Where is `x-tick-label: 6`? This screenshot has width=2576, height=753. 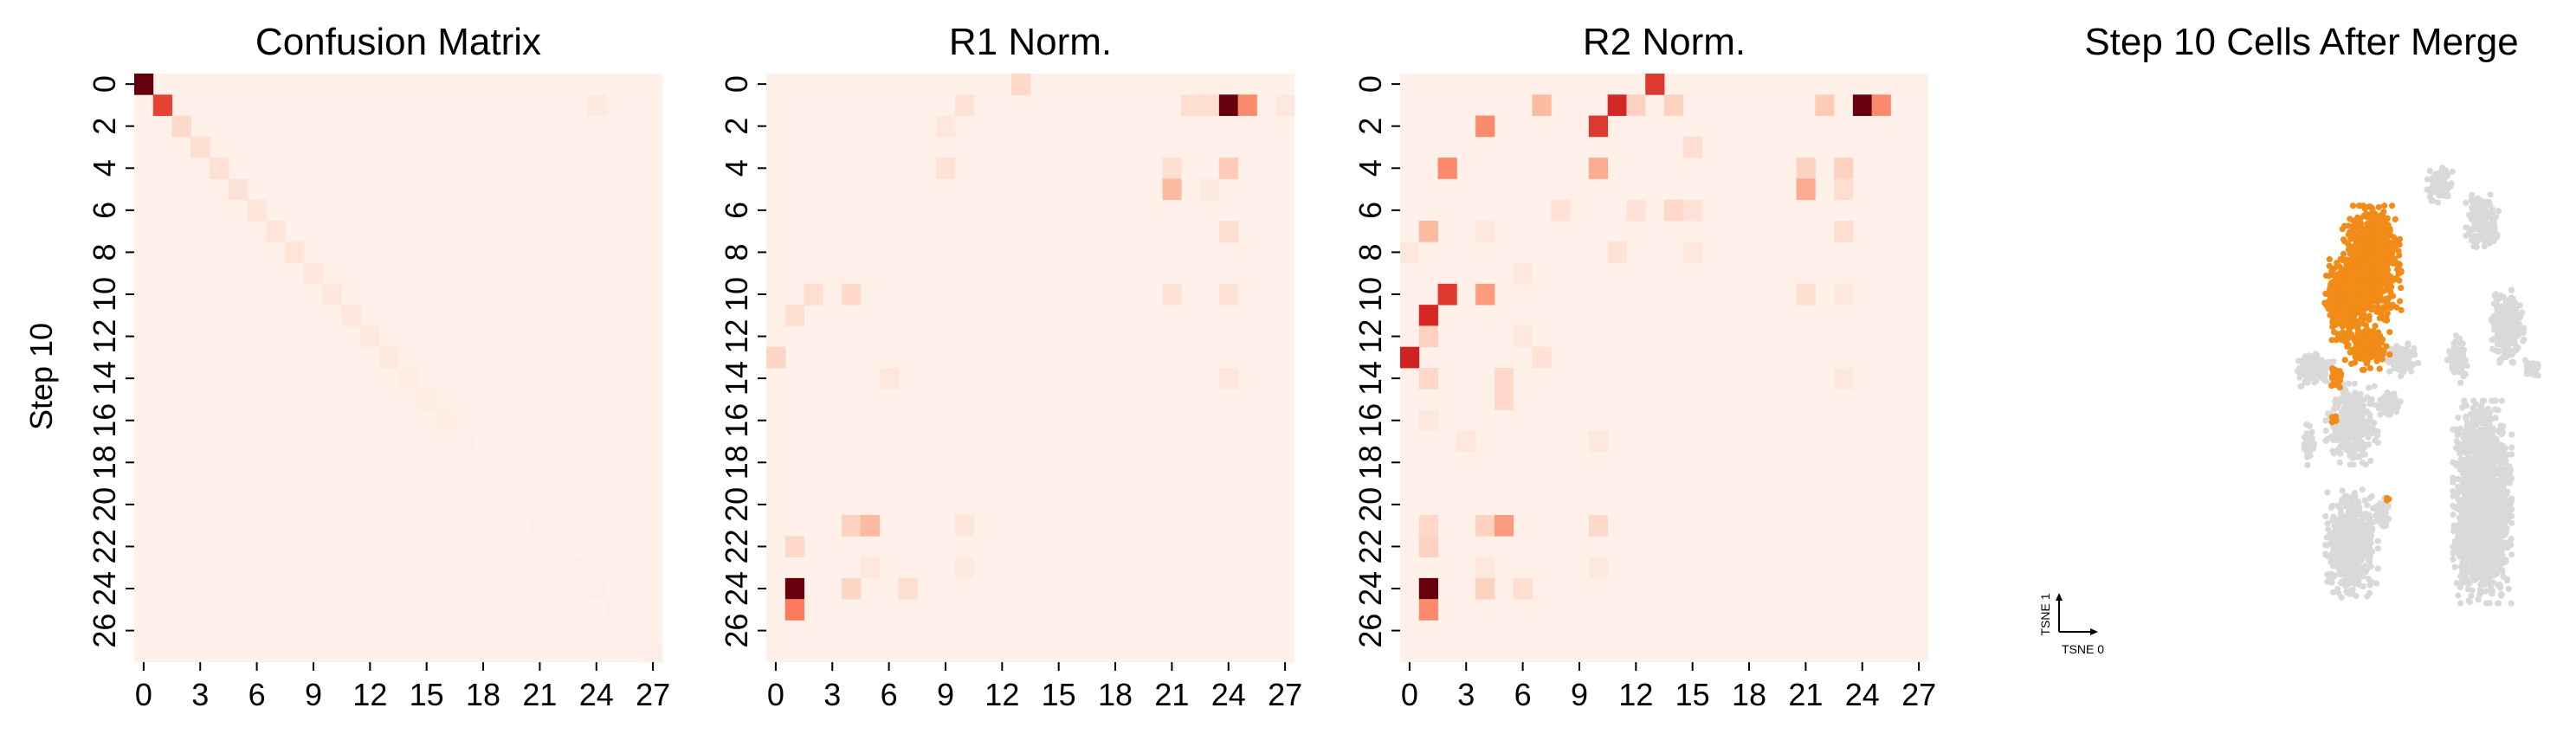 x-tick-label: 6 is located at coordinates (257, 694).